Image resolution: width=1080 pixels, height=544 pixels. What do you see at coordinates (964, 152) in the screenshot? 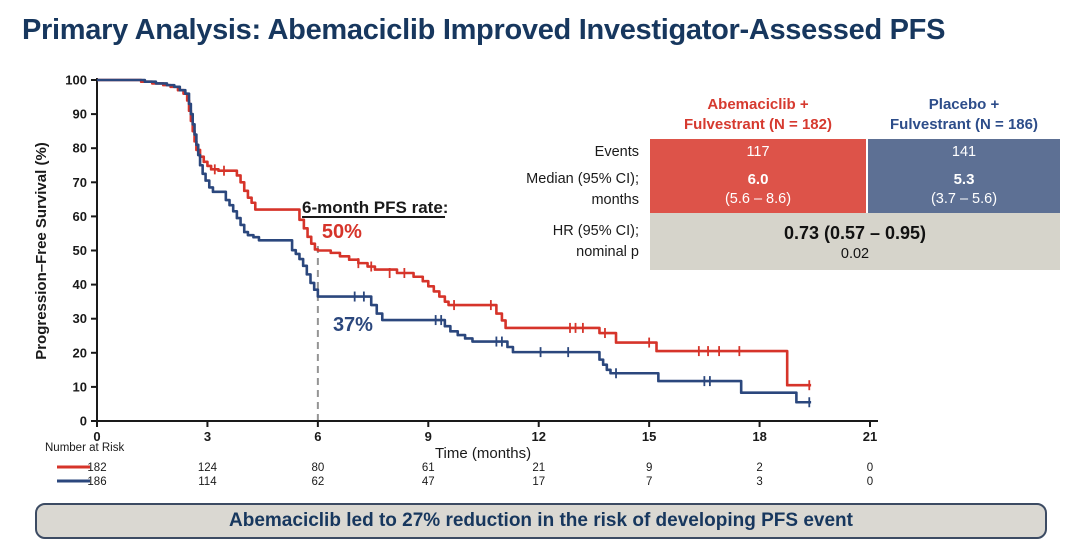
I see `events-placebo: 141` at bounding box center [964, 152].